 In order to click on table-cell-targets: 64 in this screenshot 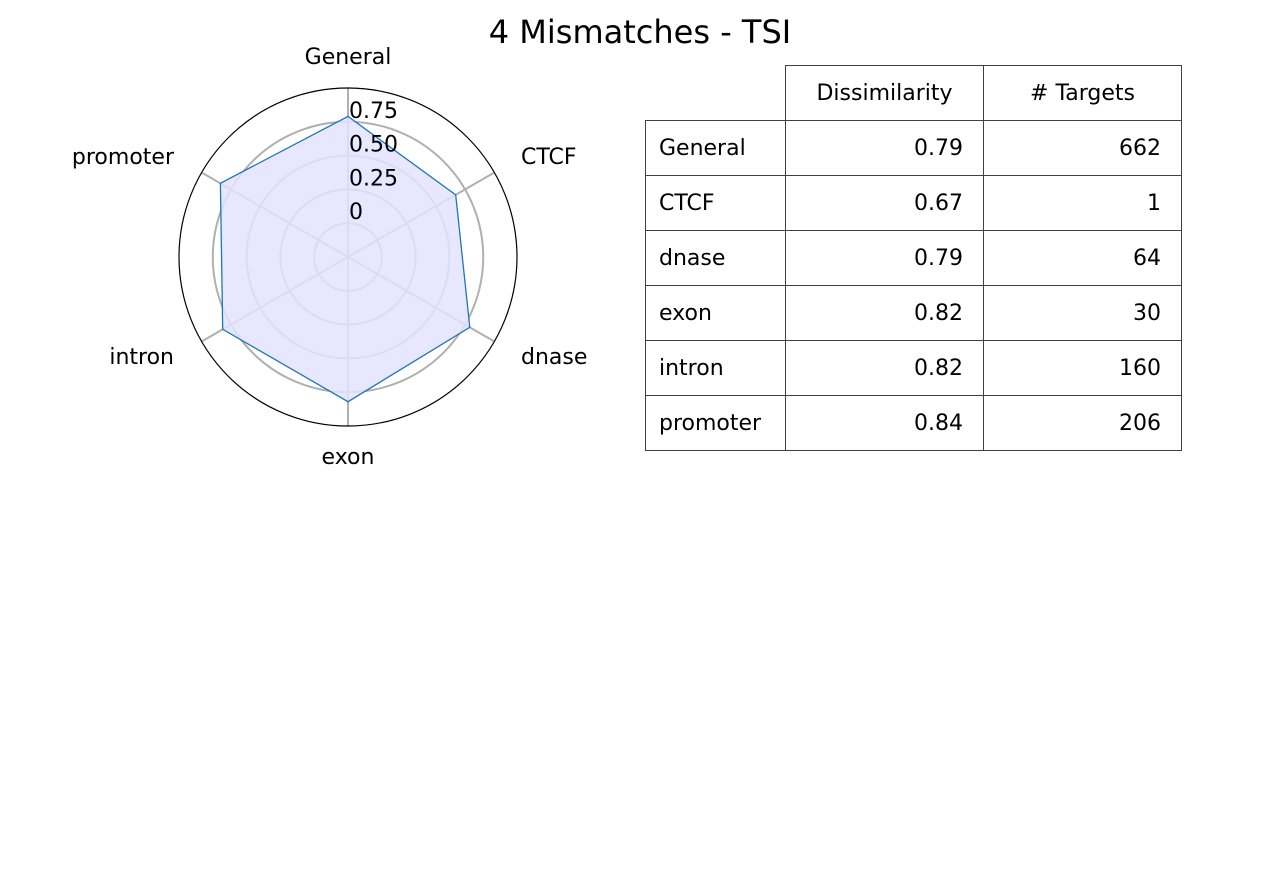, I will do `click(1082, 258)`.